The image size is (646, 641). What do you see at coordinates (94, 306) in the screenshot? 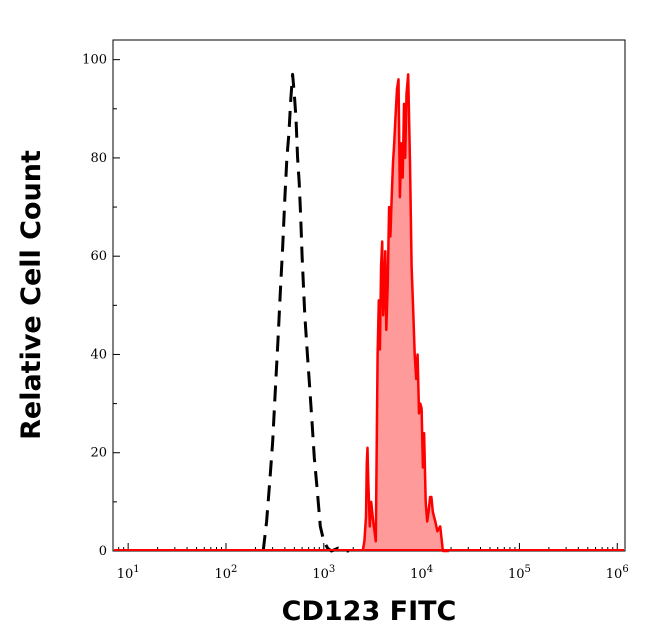
I see `y-axis-tick-labels: 0 20 40 60 80 100` at bounding box center [94, 306].